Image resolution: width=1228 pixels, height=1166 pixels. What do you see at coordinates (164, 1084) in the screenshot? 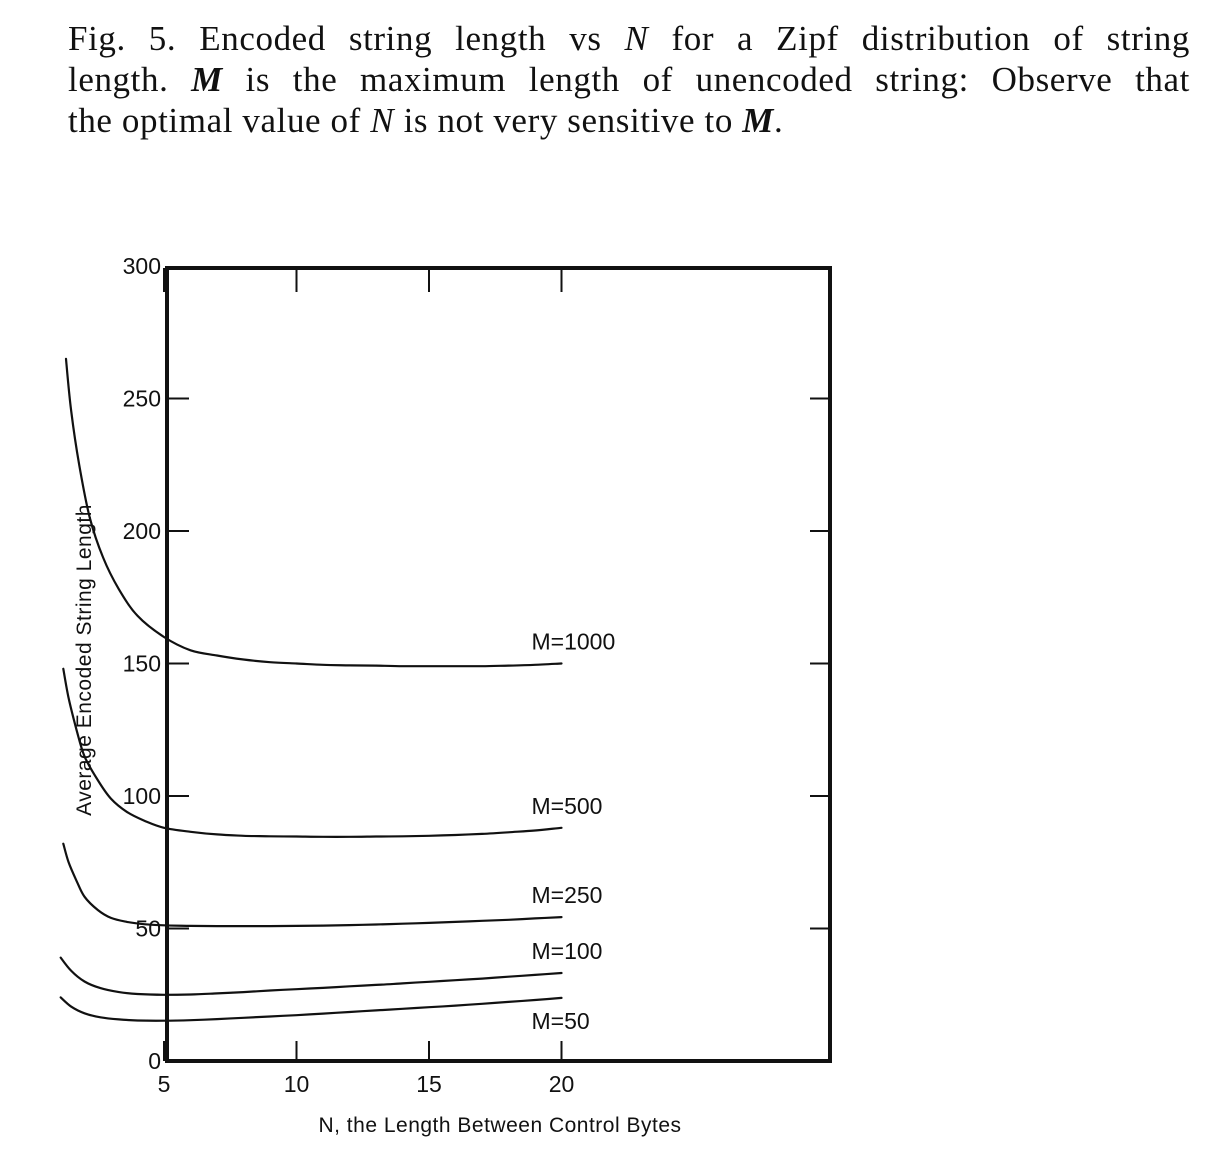
I see `x-tick-label: 5` at bounding box center [164, 1084].